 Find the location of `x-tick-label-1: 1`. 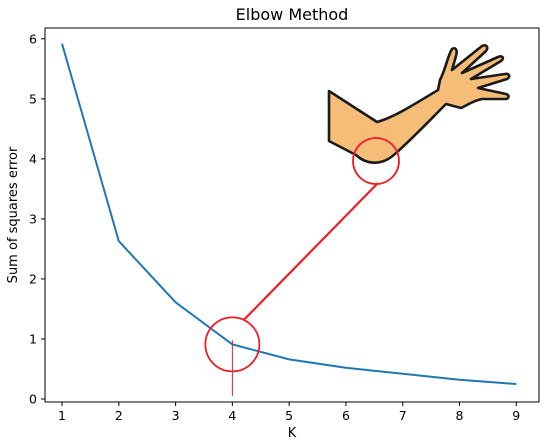

x-tick-label-1: 1 is located at coordinates (62, 415).